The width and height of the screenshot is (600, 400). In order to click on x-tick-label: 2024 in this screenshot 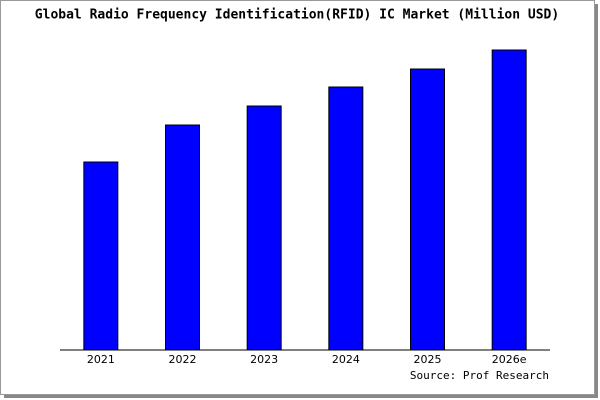, I will do `click(346, 359)`.